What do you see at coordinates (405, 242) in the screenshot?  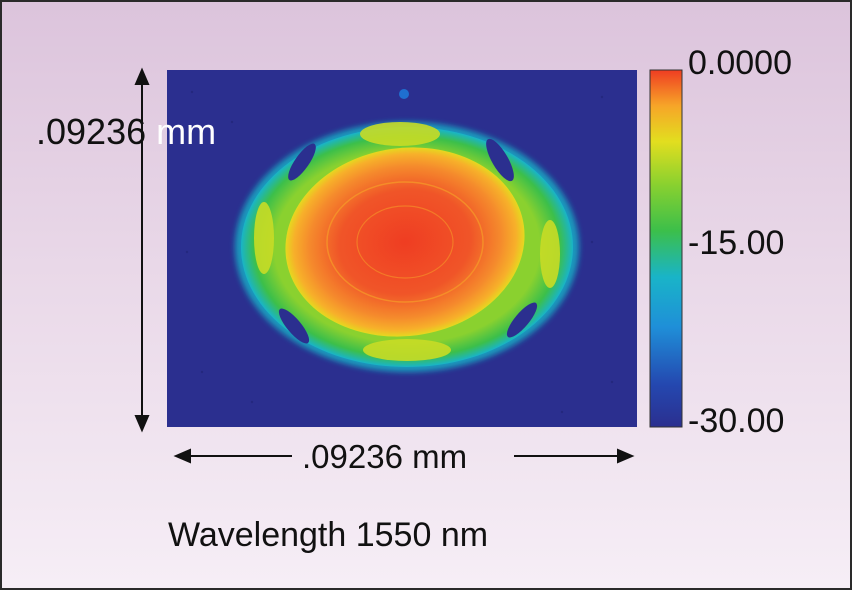 I see `mode-core` at bounding box center [405, 242].